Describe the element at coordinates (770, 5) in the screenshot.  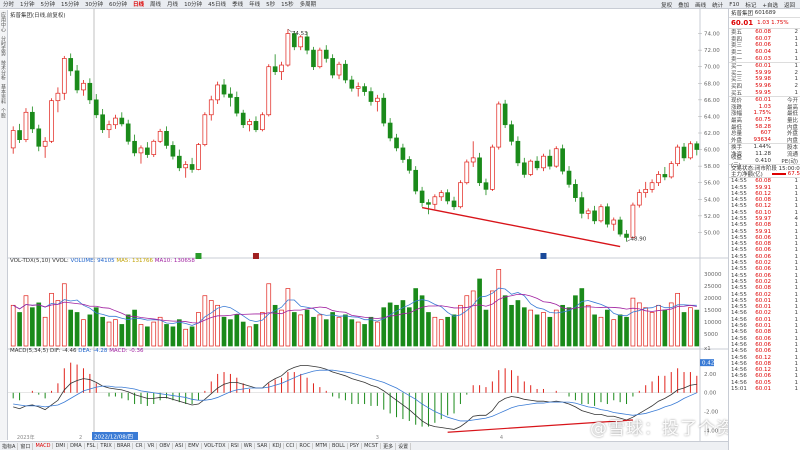
I see `add-watchlist-button: +自选` at that location.